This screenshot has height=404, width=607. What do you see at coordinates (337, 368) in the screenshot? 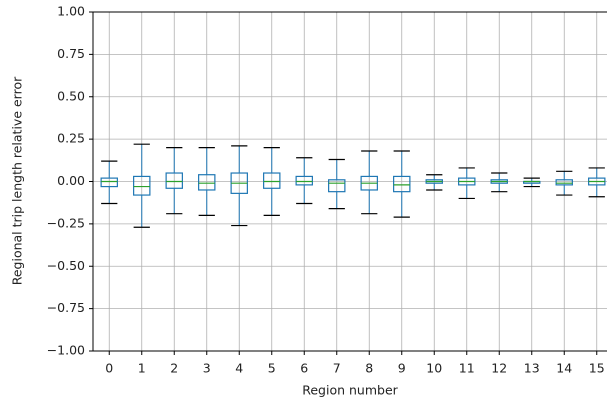
I see `x-tick-label: 7` at bounding box center [337, 368].